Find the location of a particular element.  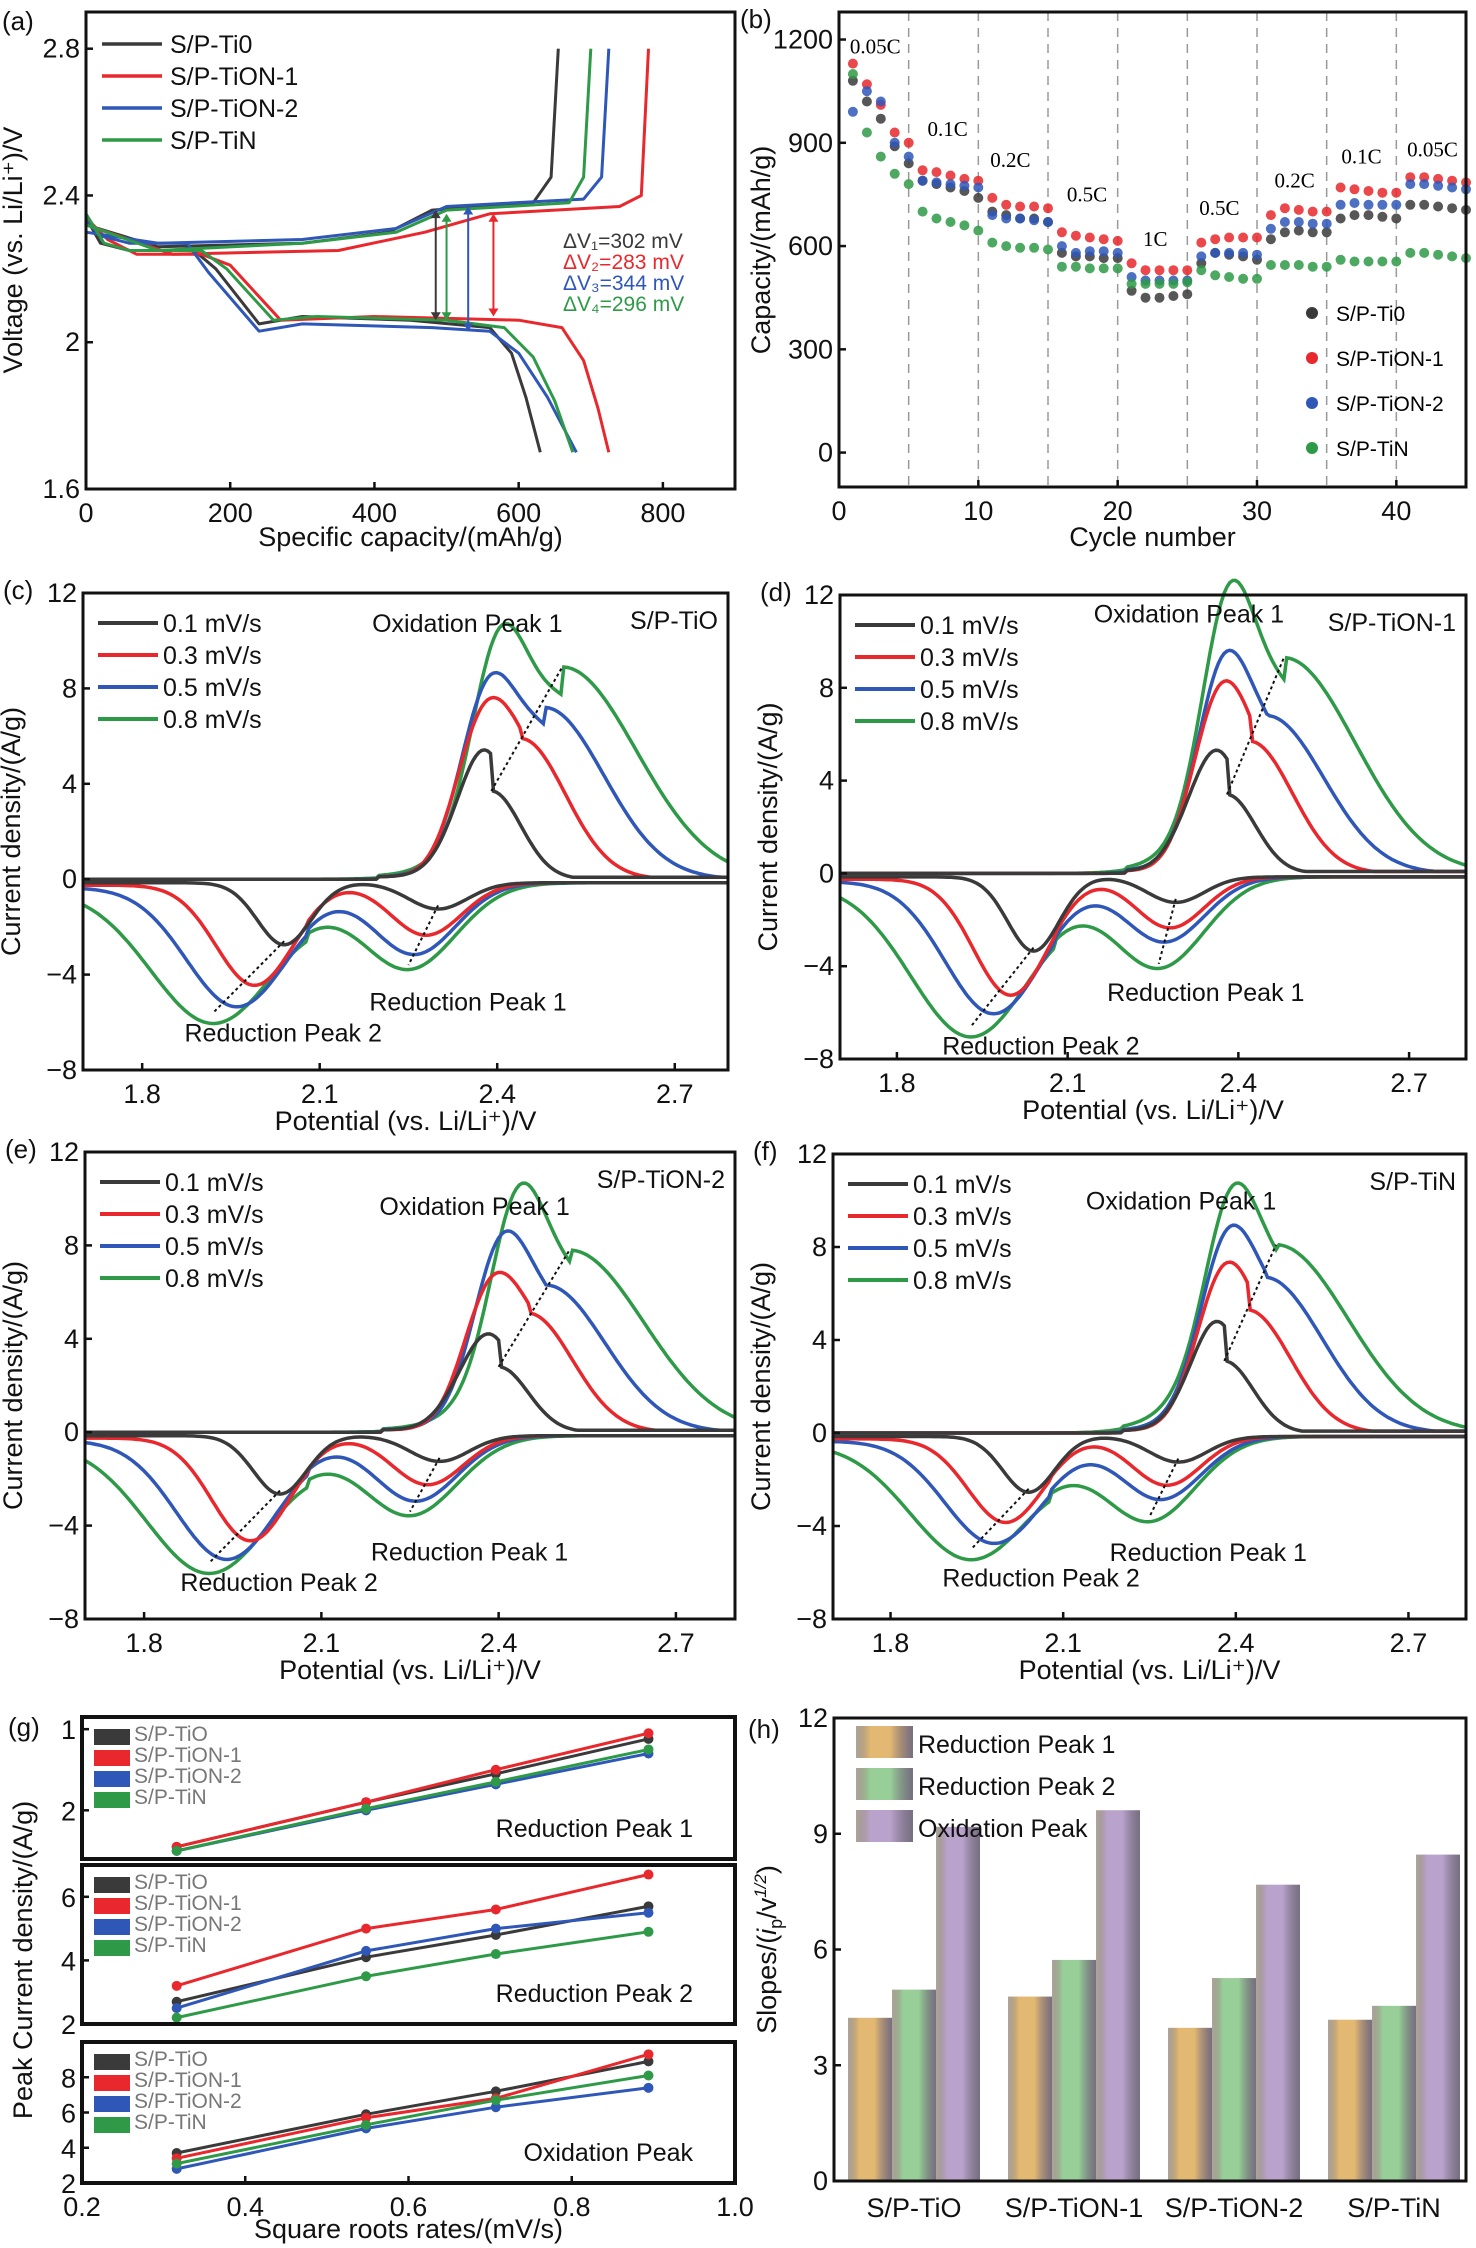

legend-label: 0.3 mV/s is located at coordinates (969, 658).